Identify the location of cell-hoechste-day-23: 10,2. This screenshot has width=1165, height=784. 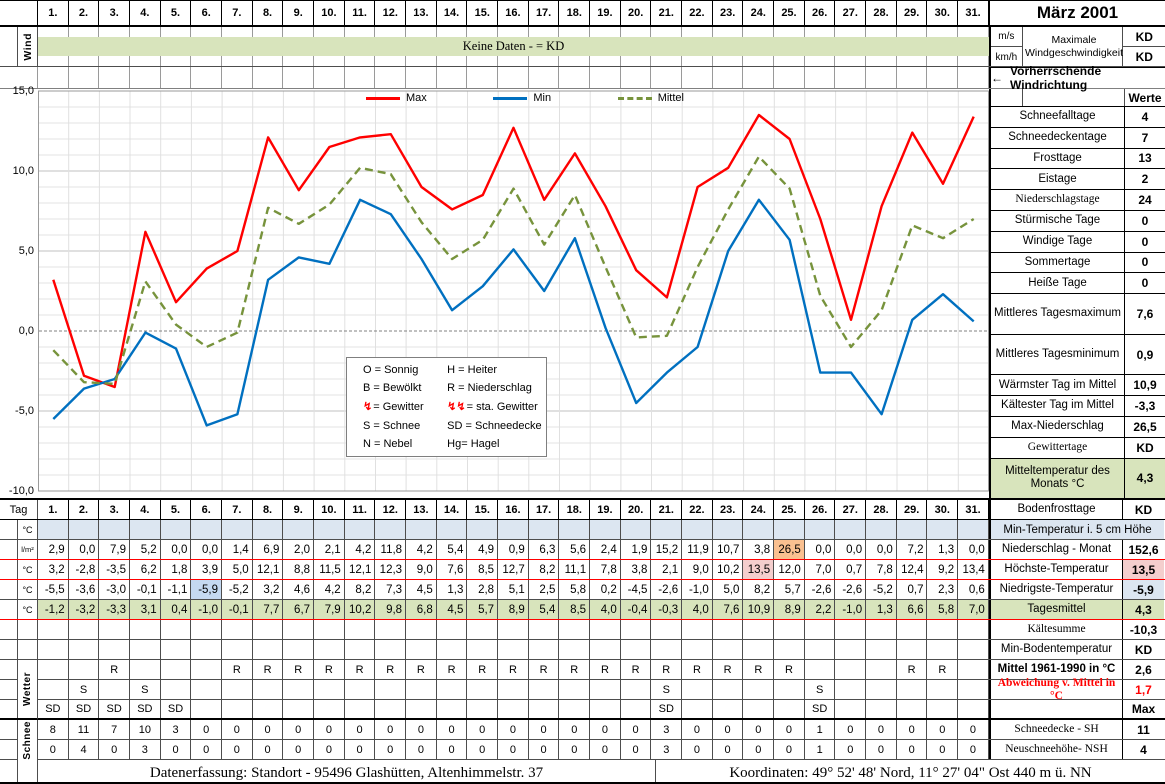
(728, 569).